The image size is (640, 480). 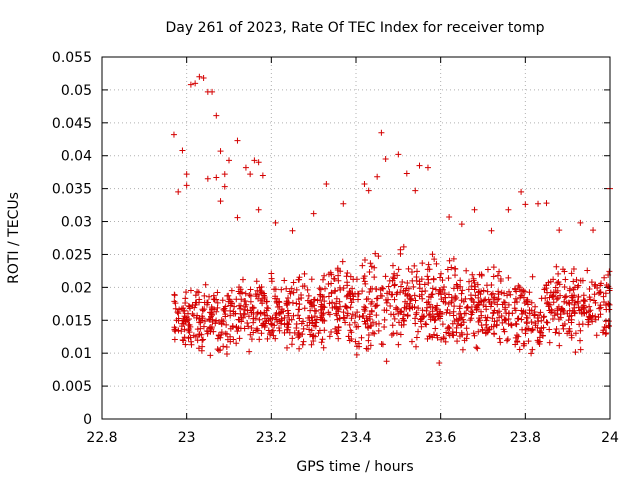 I want to click on x-tick-label: 24, so click(x=610, y=438).